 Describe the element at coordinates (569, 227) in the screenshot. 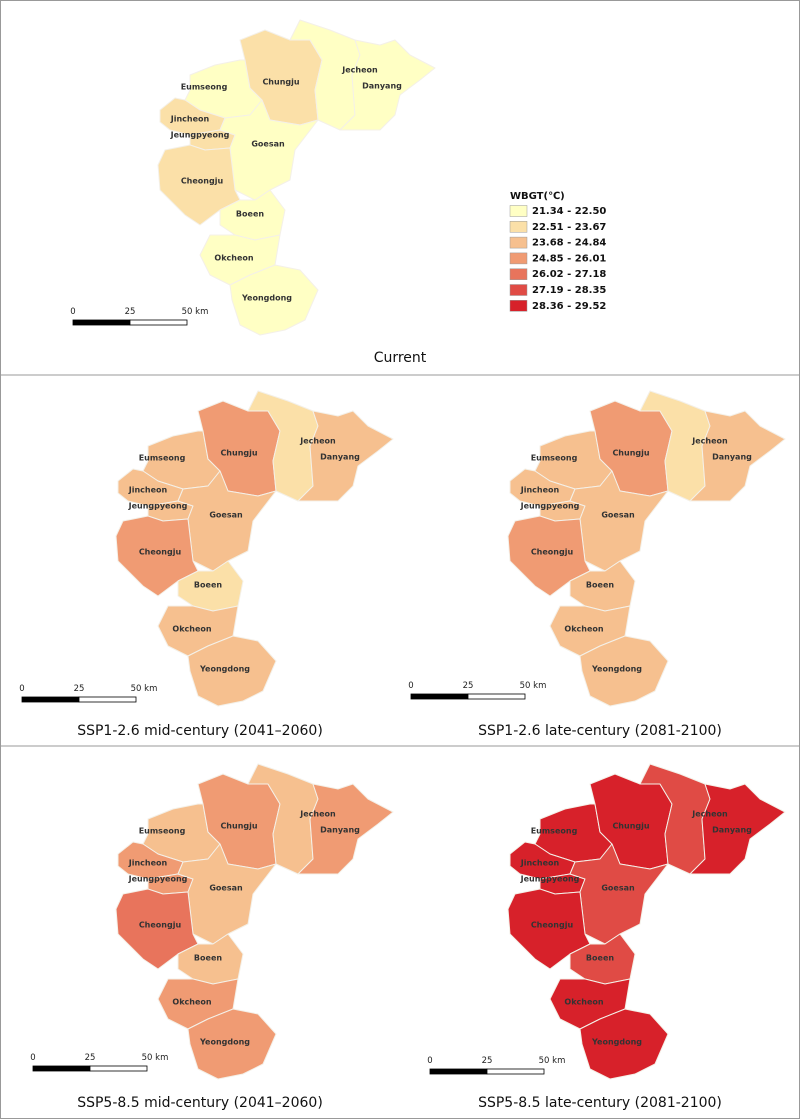

I see `legend-label: 22.51 - 23.67` at that location.